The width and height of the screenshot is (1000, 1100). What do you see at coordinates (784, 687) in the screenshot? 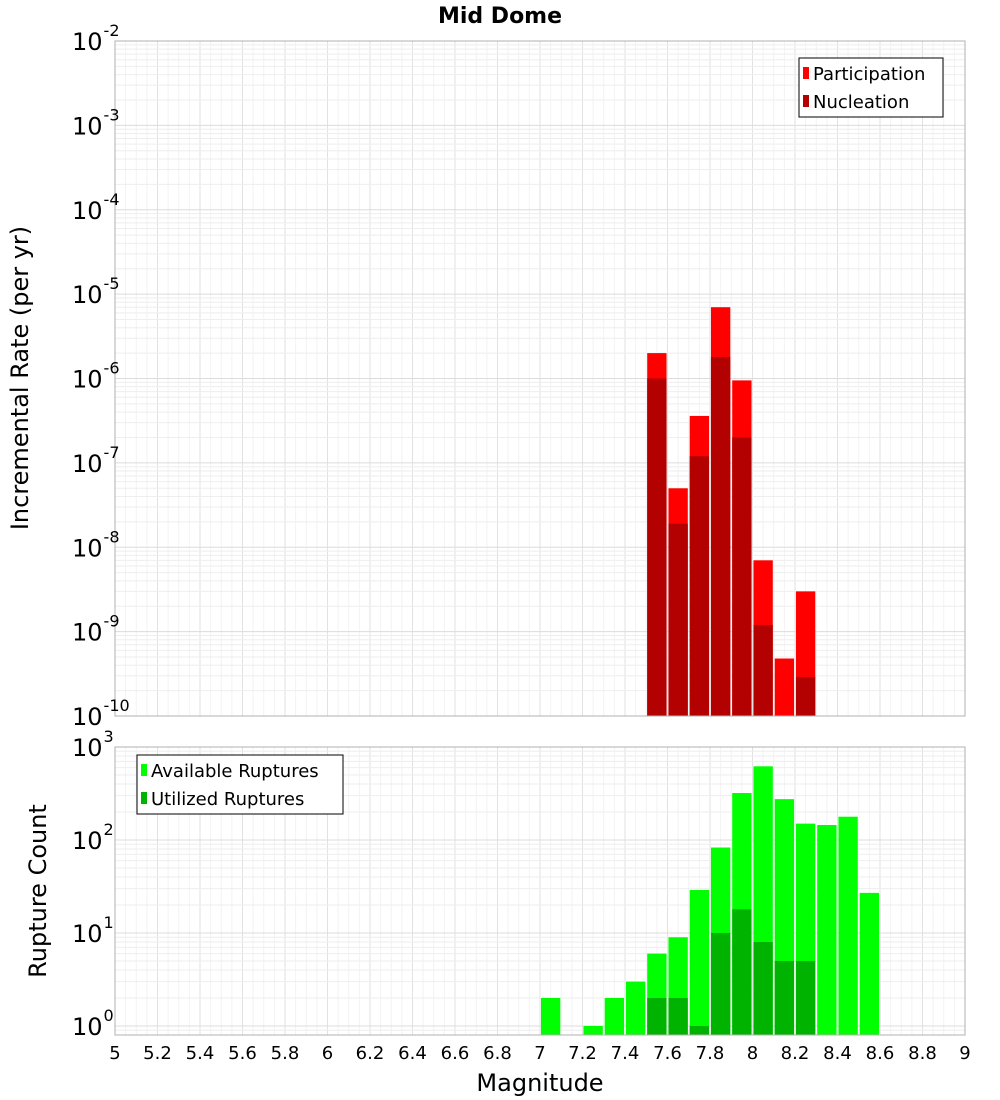
I see `bar-participation` at bounding box center [784, 687].